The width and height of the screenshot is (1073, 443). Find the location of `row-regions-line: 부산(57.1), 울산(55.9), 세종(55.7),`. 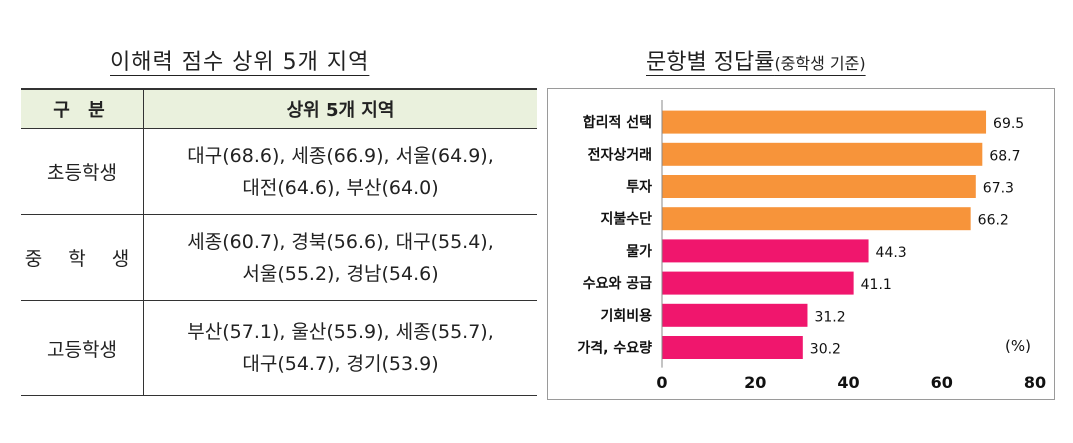

row-regions-line: 부산(57.1), 울산(55.9), 세종(55.7), is located at coordinates (340, 332).